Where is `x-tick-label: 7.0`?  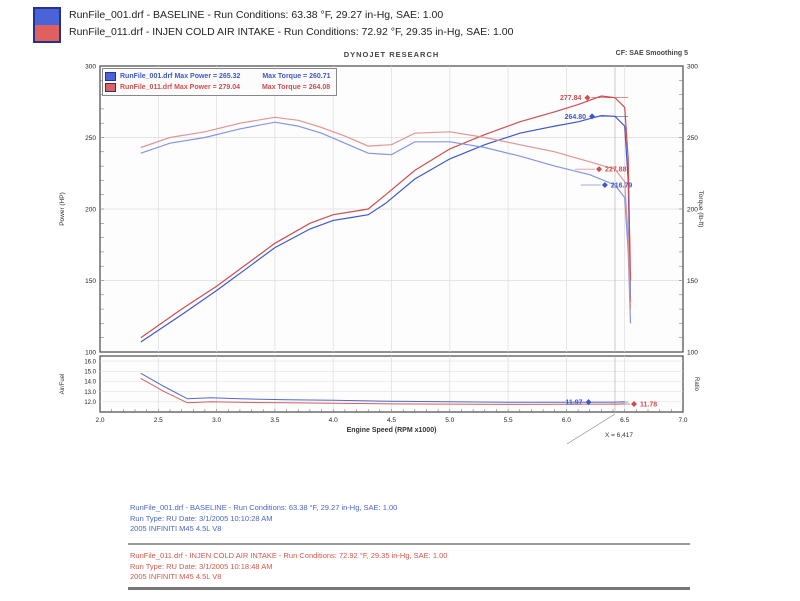
x-tick-label: 7.0 is located at coordinates (682, 420).